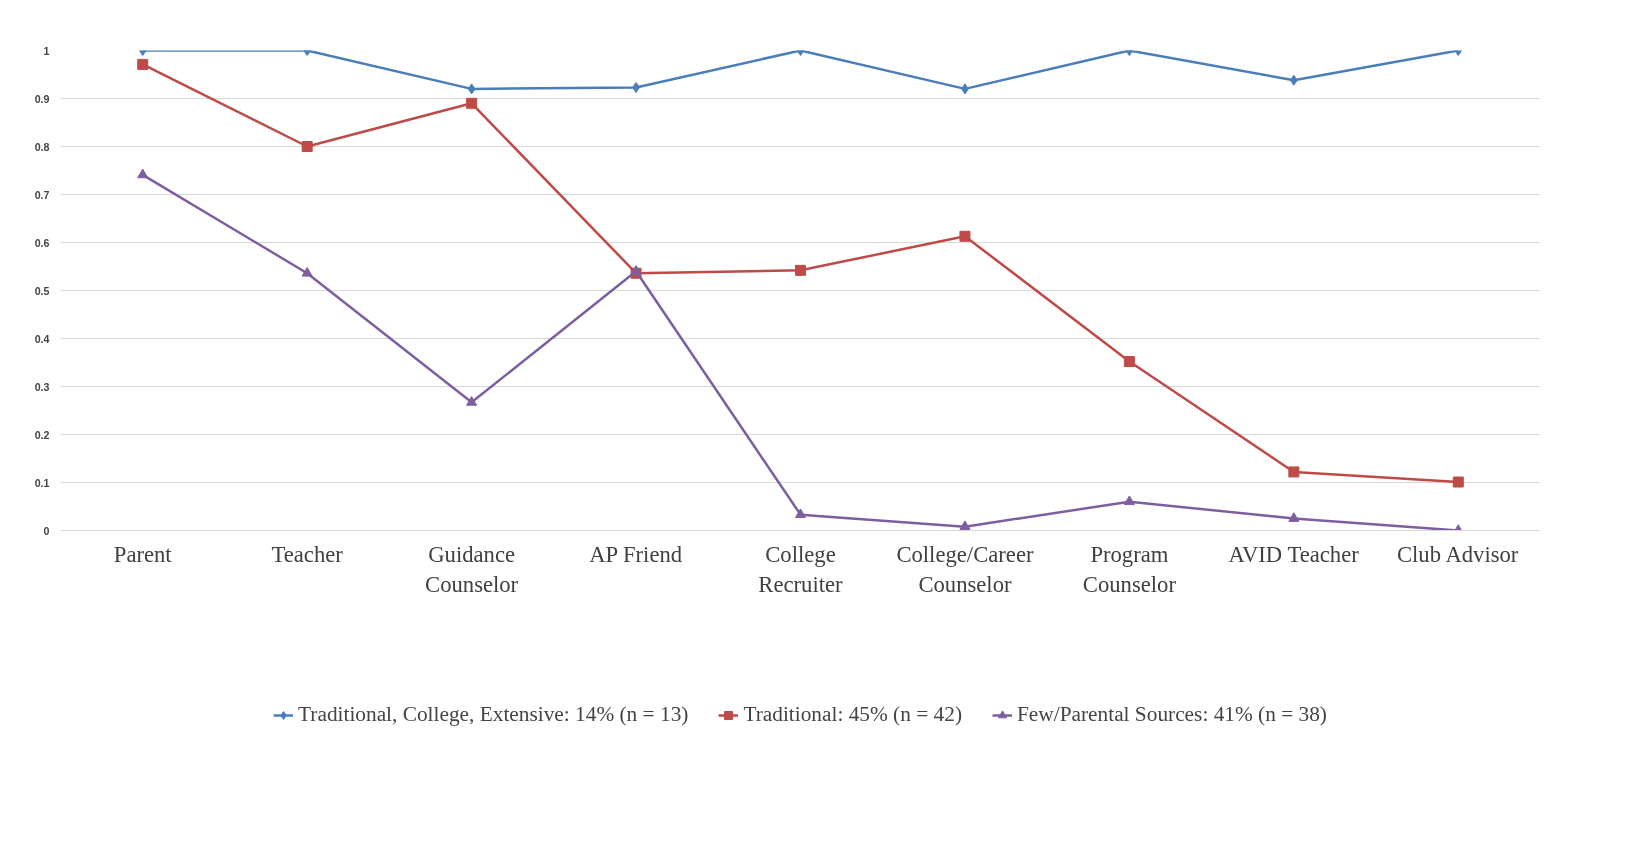 This screenshot has width=1642, height=847. I want to click on x-tick-label: Parent, so click(143, 554).